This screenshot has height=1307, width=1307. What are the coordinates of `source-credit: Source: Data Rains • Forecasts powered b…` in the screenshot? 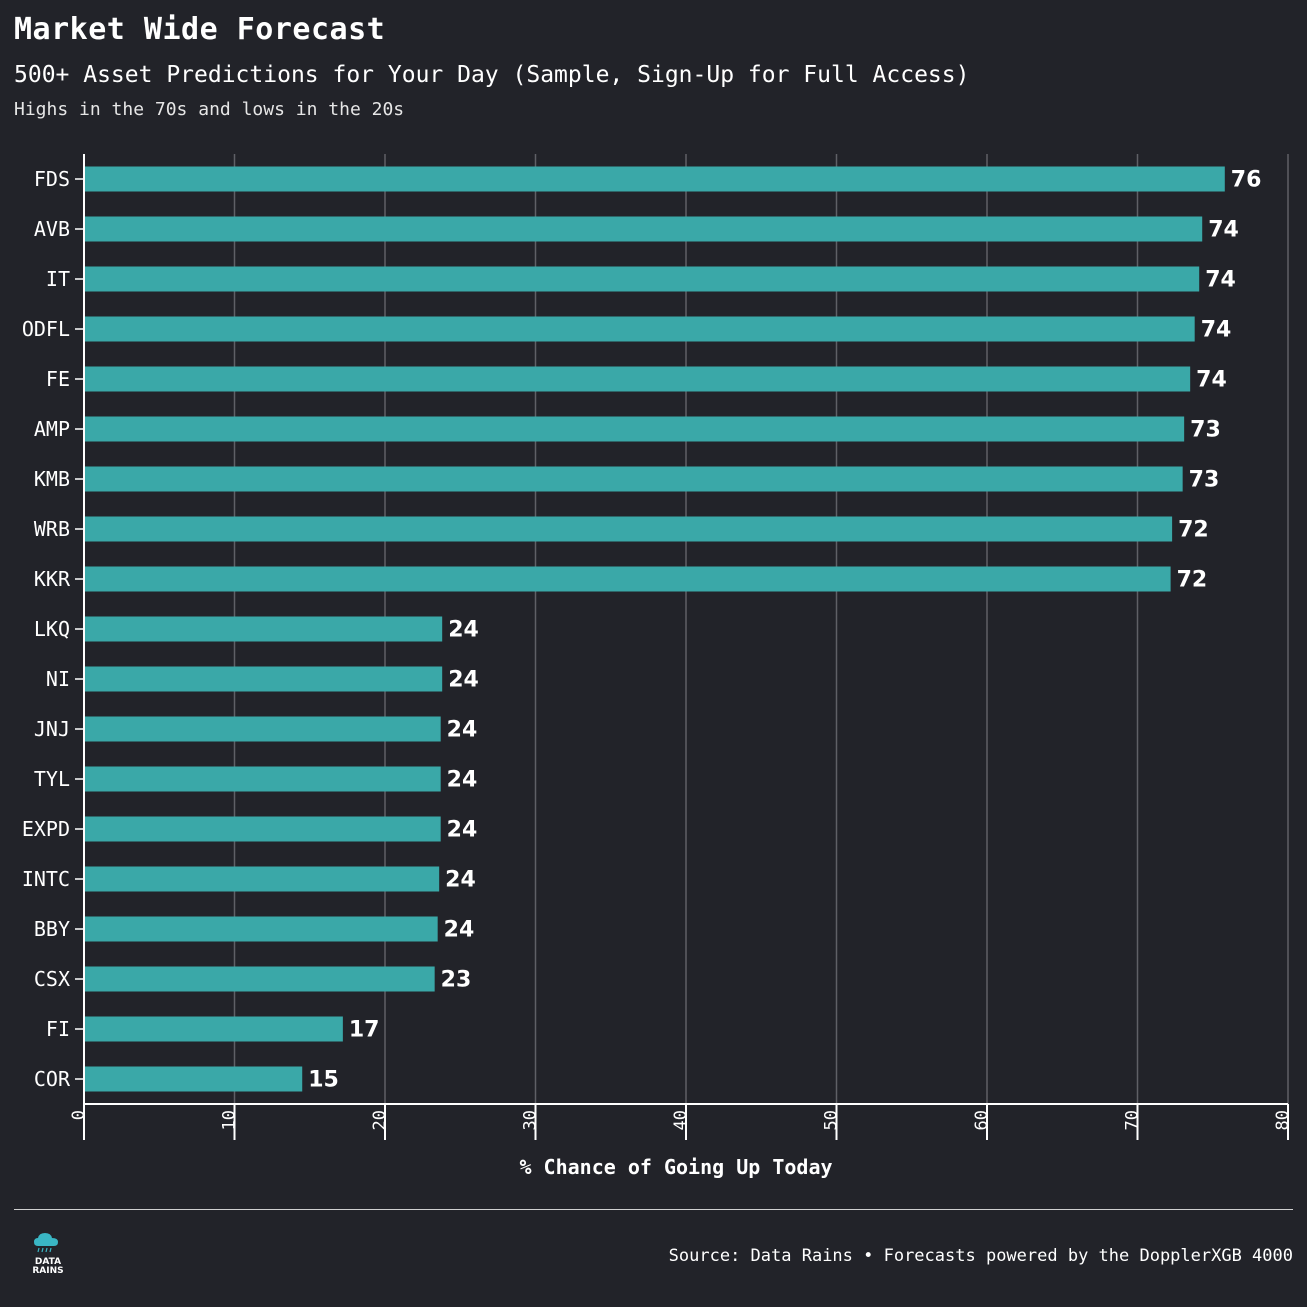 It's located at (980, 1256).